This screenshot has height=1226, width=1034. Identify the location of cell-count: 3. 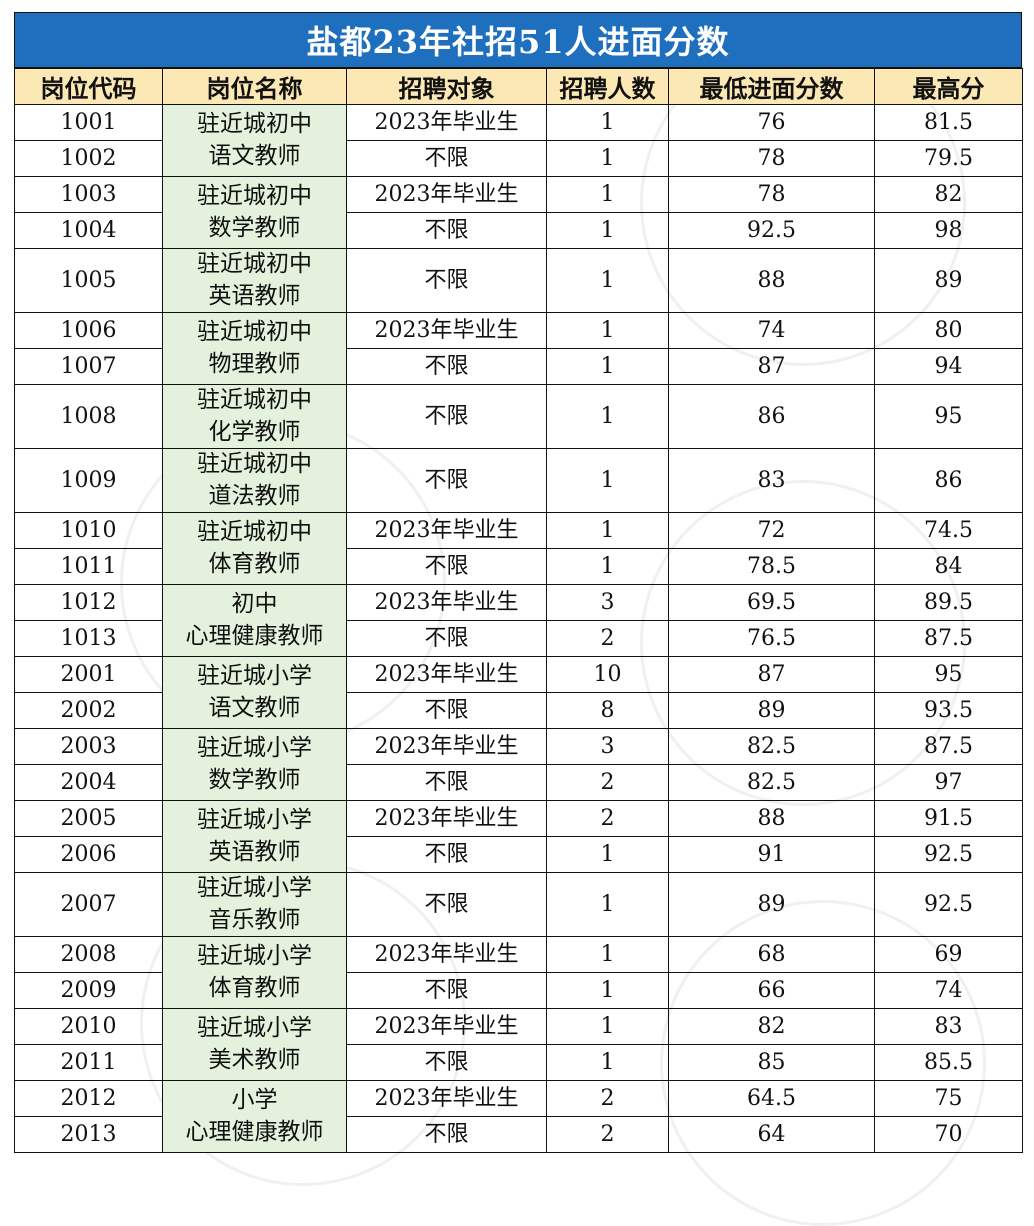
(607, 746).